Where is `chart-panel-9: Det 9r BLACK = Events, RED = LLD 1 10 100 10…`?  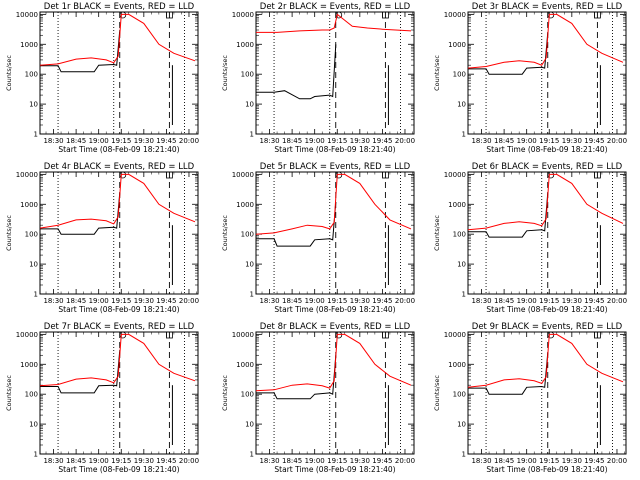
chart-panel-9: Det 9r BLACK = Events, RED = LLD 1 10 100 10… is located at coordinates (530, 398).